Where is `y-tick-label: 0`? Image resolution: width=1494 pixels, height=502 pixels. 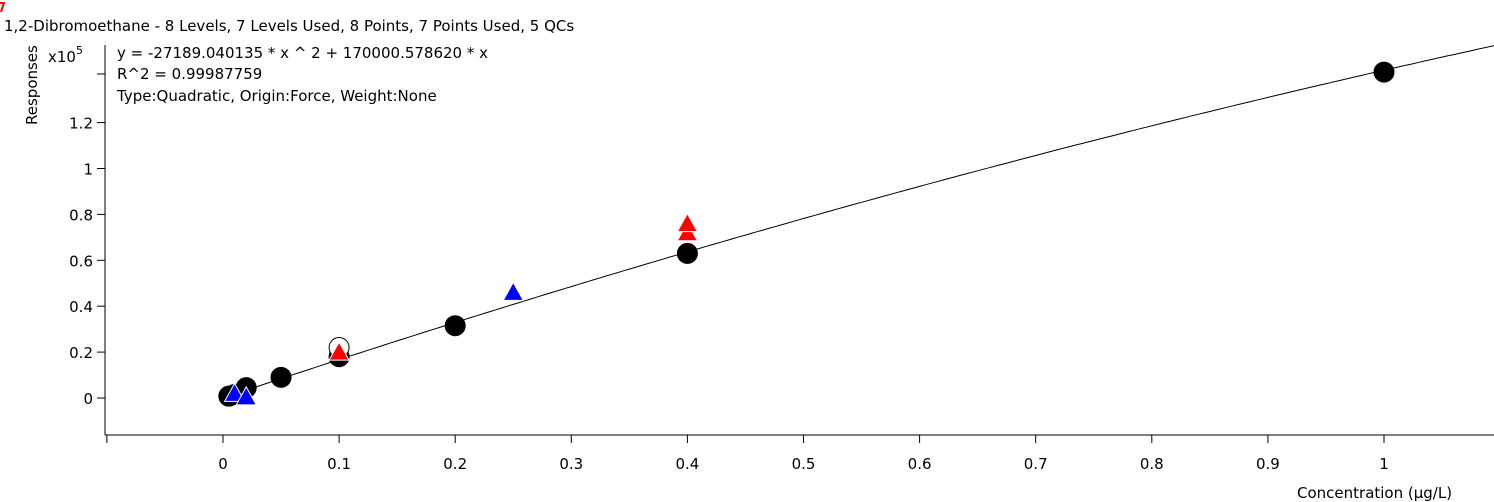
y-tick-label: 0 is located at coordinates (88, 399).